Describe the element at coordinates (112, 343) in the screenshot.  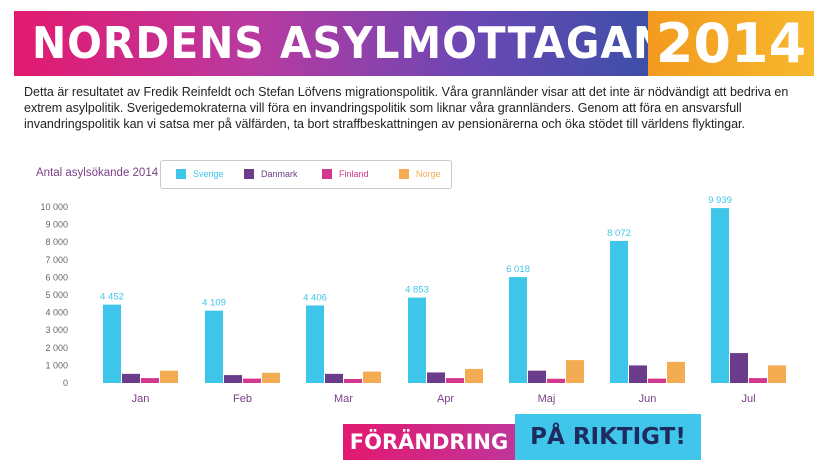
I see `bar-sverige-jan` at that location.